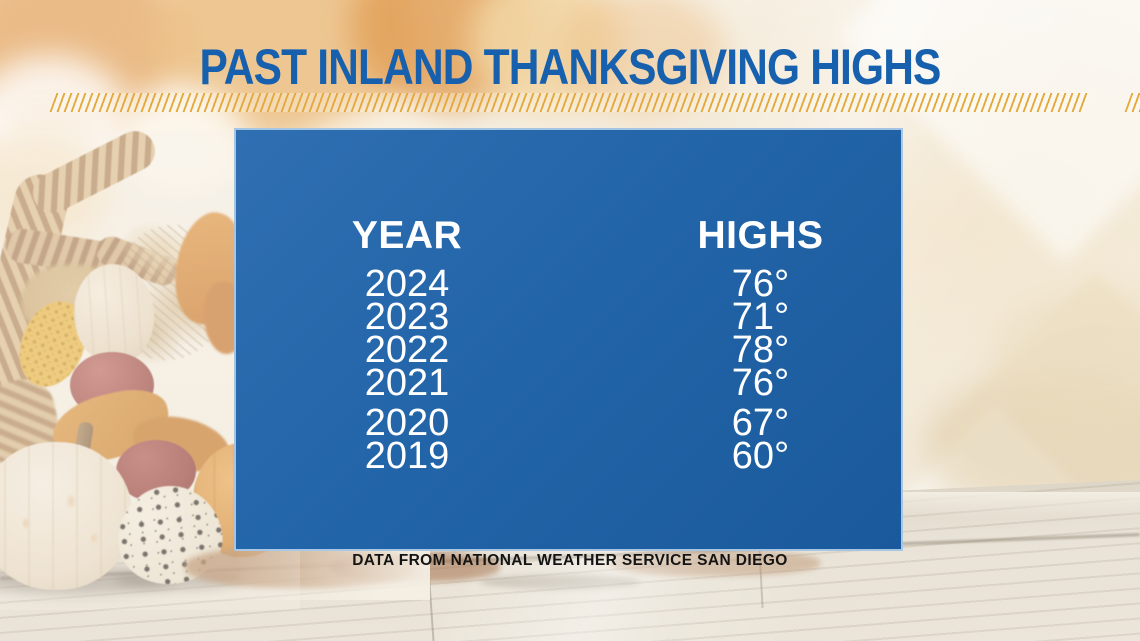 This screenshot has width=1140, height=641. What do you see at coordinates (760, 317) in the screenshot?
I see `high-cell: 71°` at bounding box center [760, 317].